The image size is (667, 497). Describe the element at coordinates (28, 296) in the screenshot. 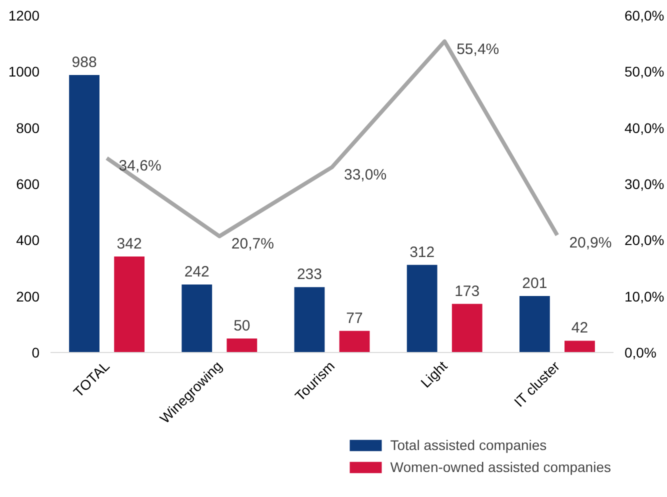

I see `y-tick-label: 200` at that location.